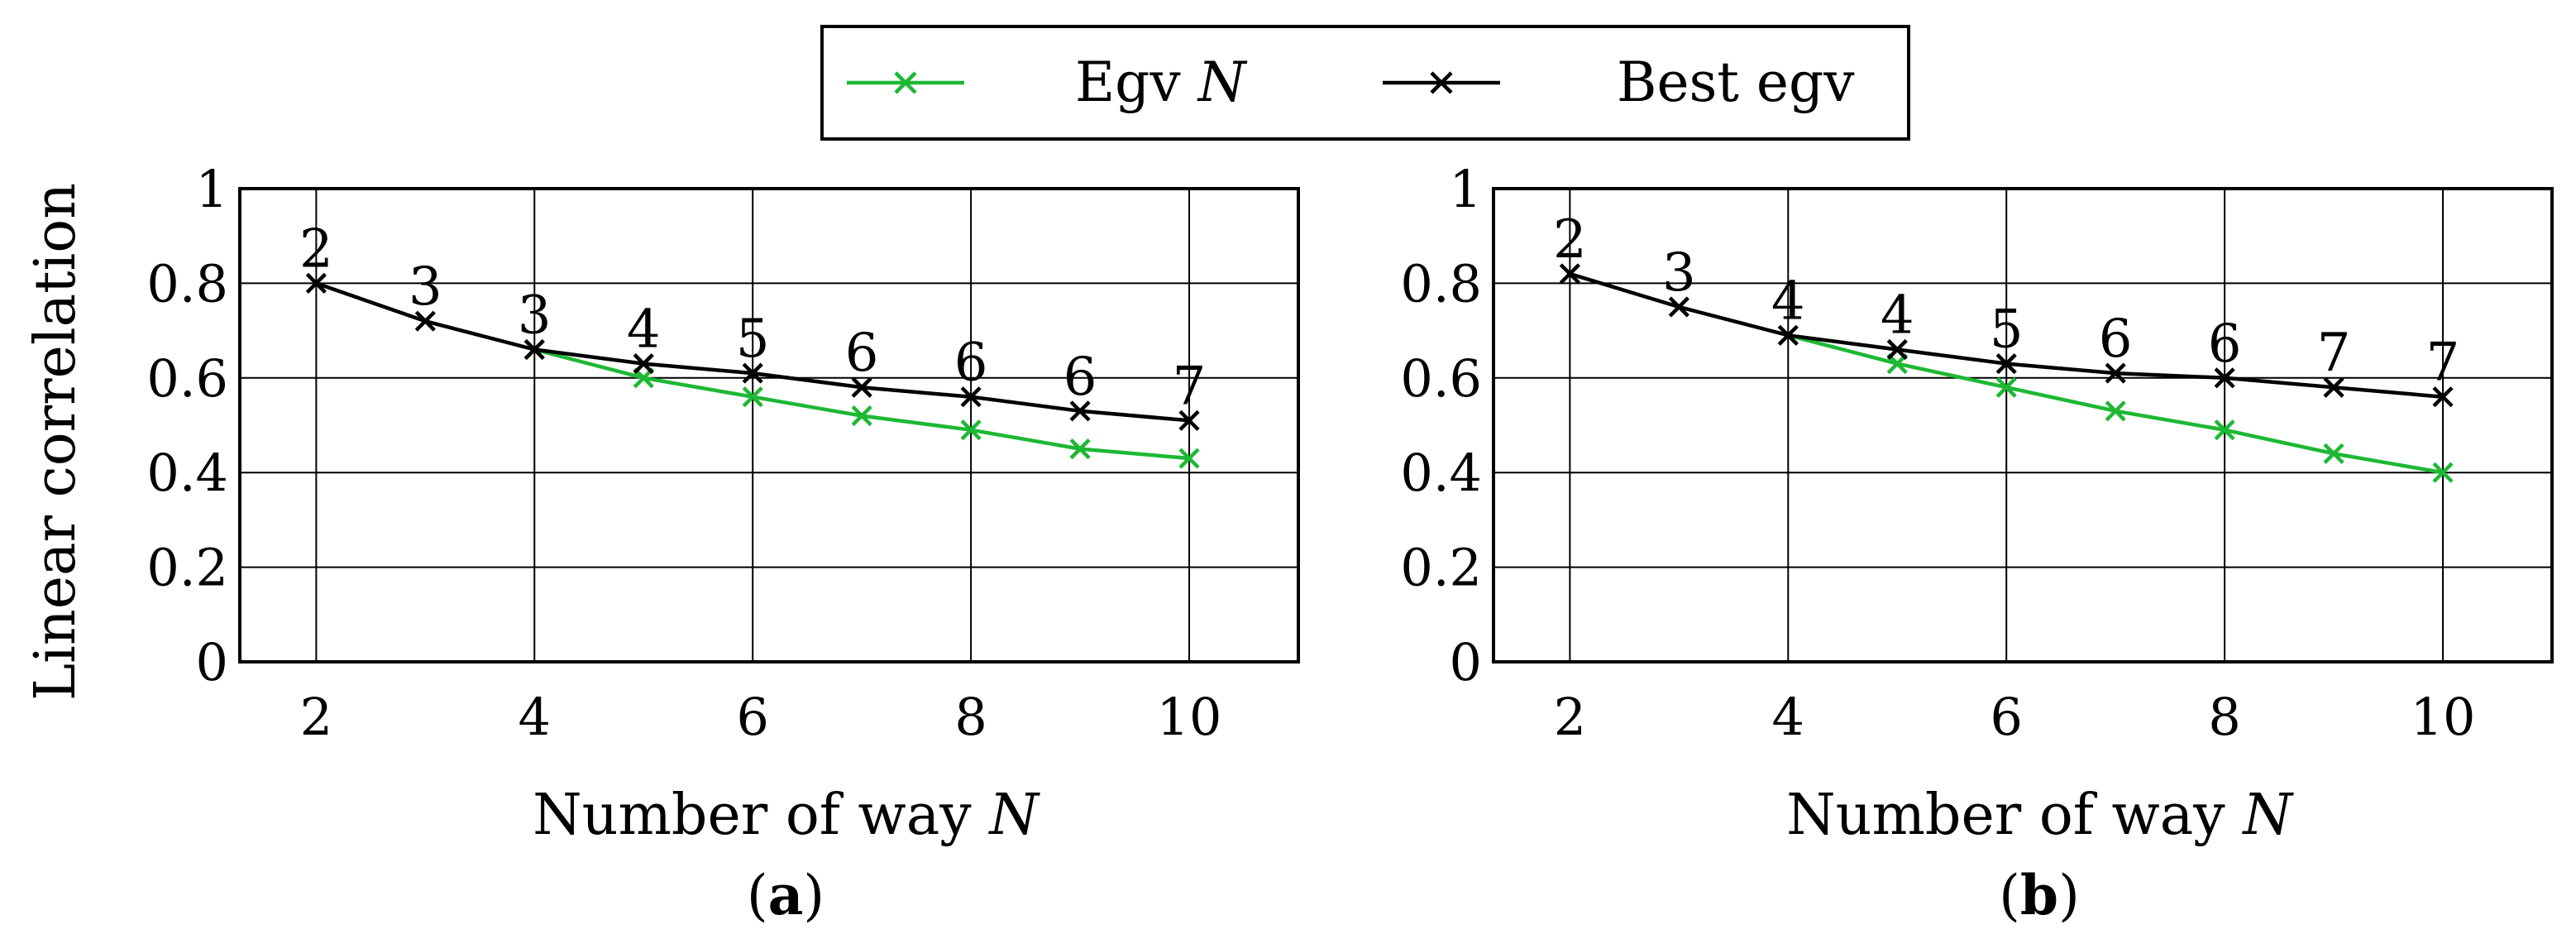  What do you see at coordinates (905, 82) in the screenshot?
I see `legend-marker-egv-n` at bounding box center [905, 82].